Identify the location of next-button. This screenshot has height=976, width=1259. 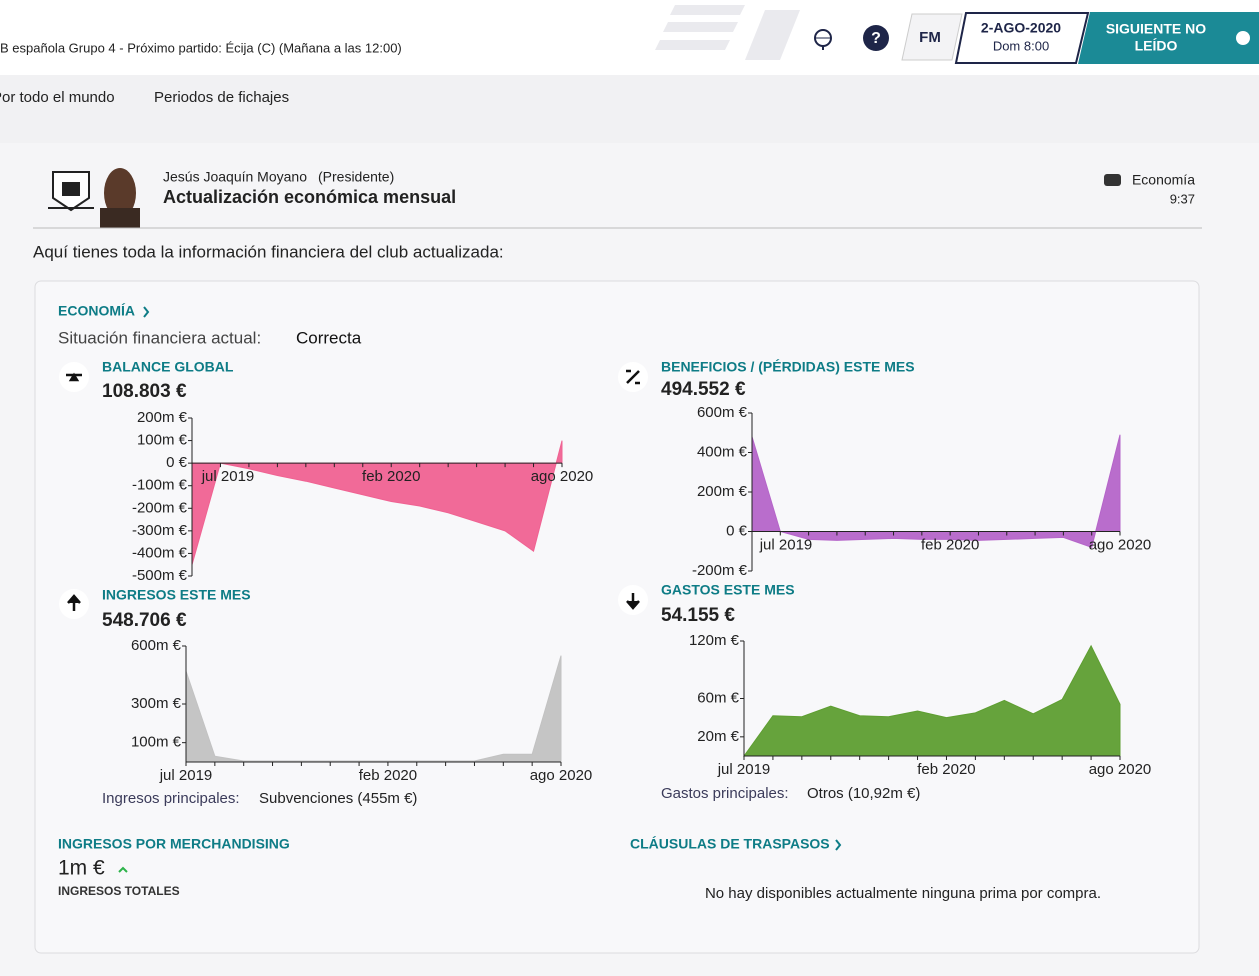
(1168, 38).